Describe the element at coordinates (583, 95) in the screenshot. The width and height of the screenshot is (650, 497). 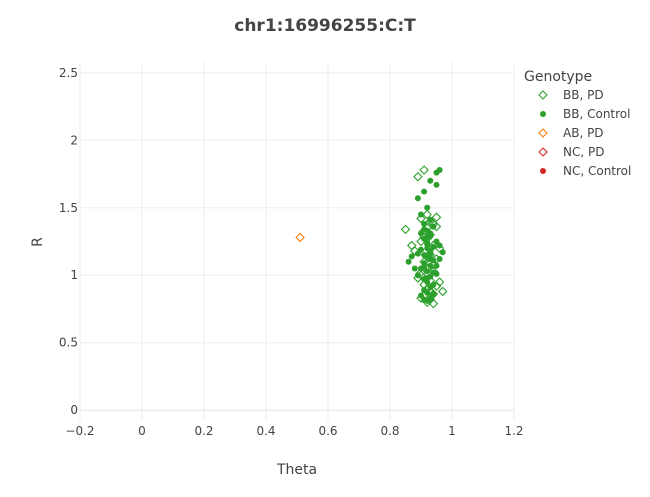
I see `legend-label: BB, PD` at that location.